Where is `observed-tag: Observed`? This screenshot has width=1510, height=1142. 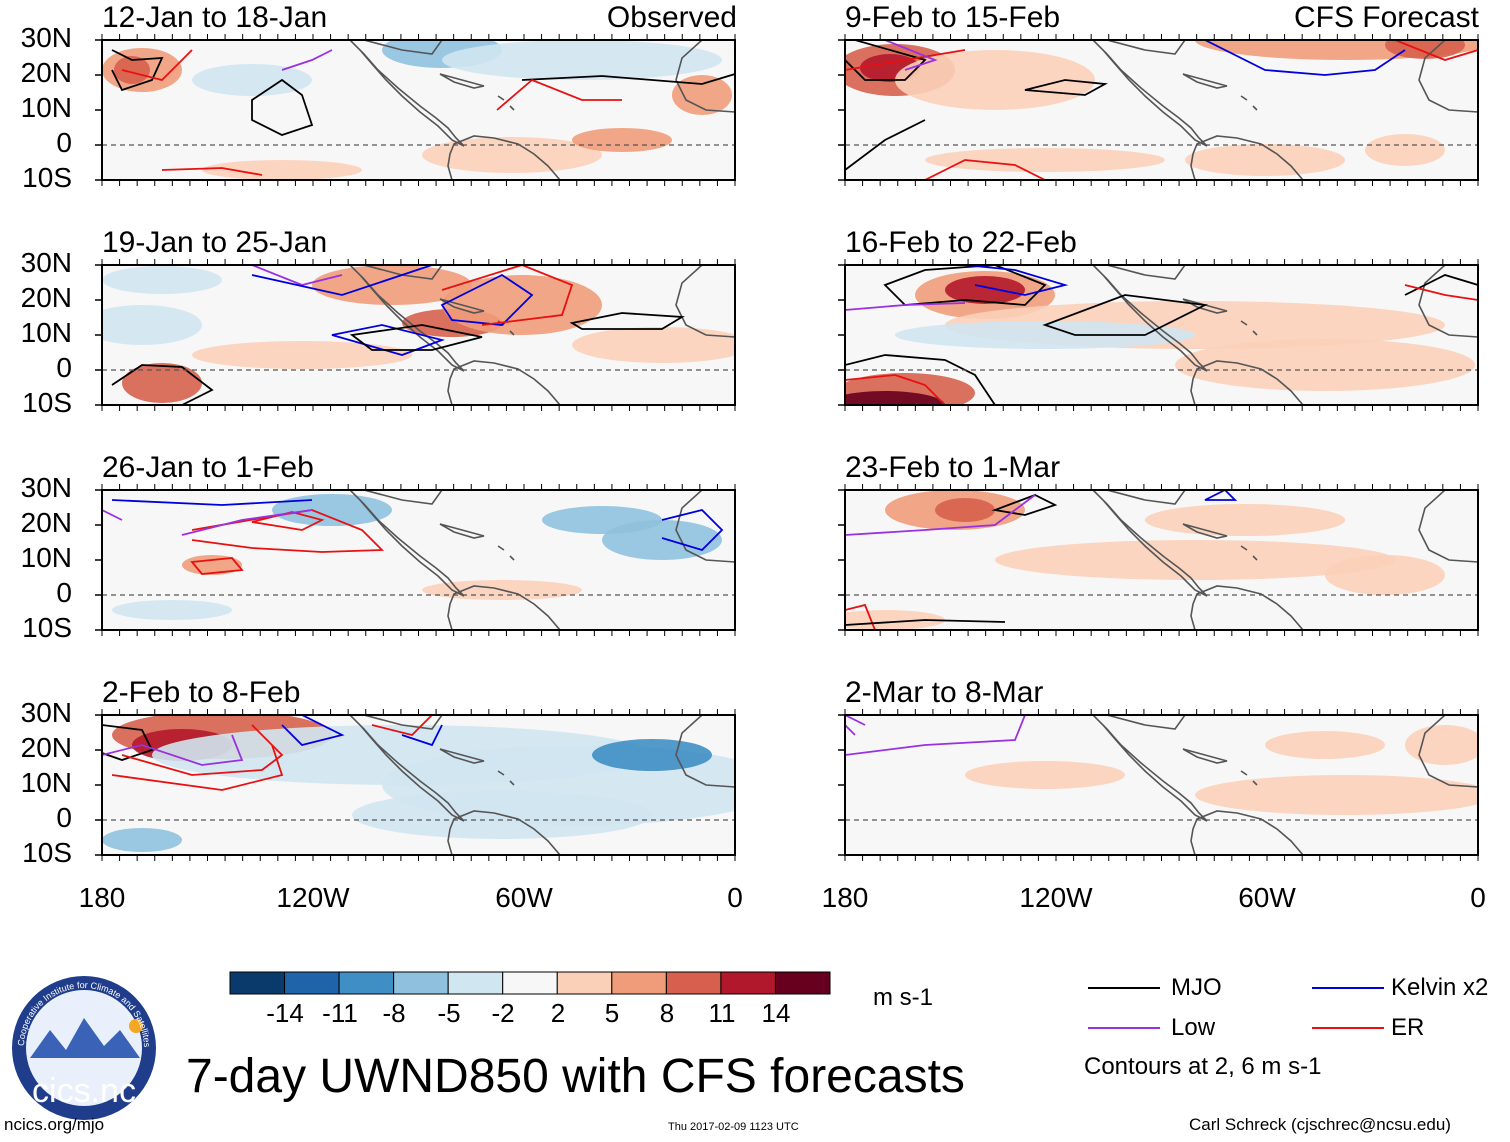 observed-tag: Observed is located at coordinates (671, 17).